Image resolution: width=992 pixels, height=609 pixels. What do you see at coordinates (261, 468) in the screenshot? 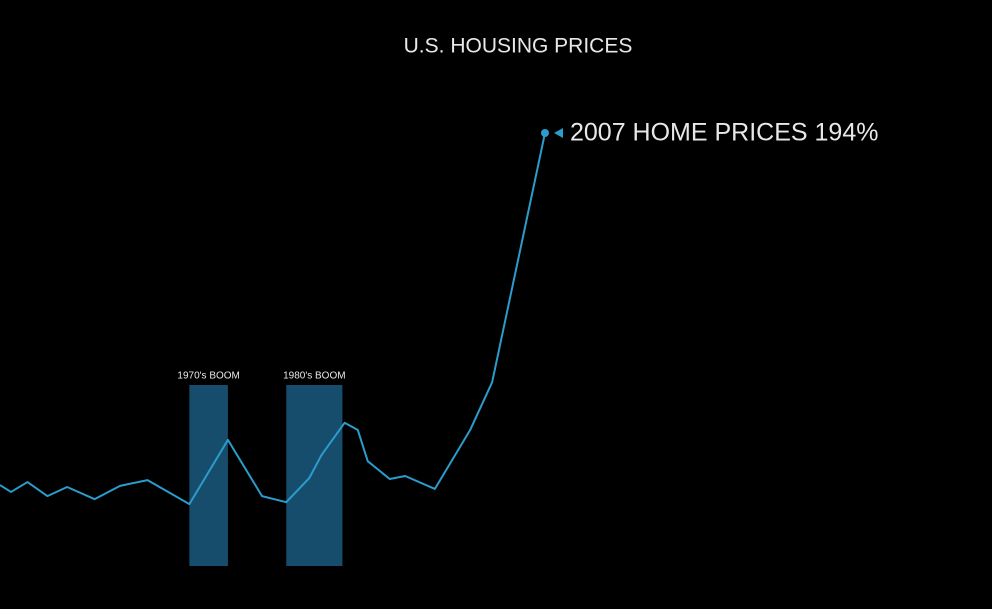
I see `bands: 1970's BOOM 1980's BOOM` at bounding box center [261, 468].